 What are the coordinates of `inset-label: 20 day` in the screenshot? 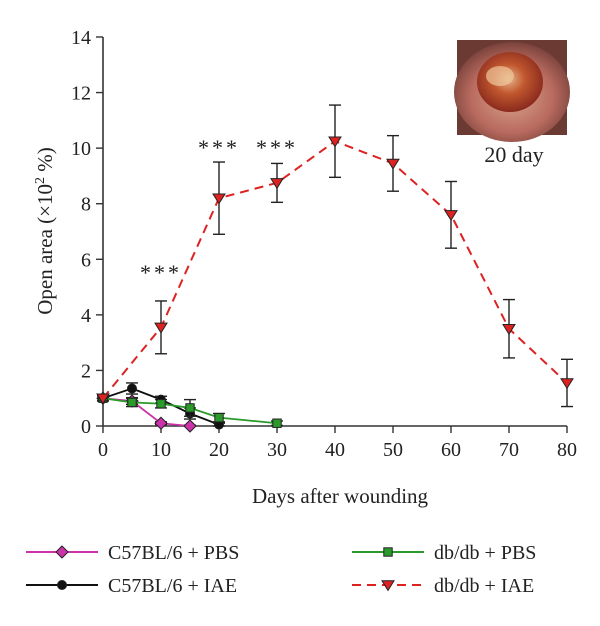 It's located at (513, 154).